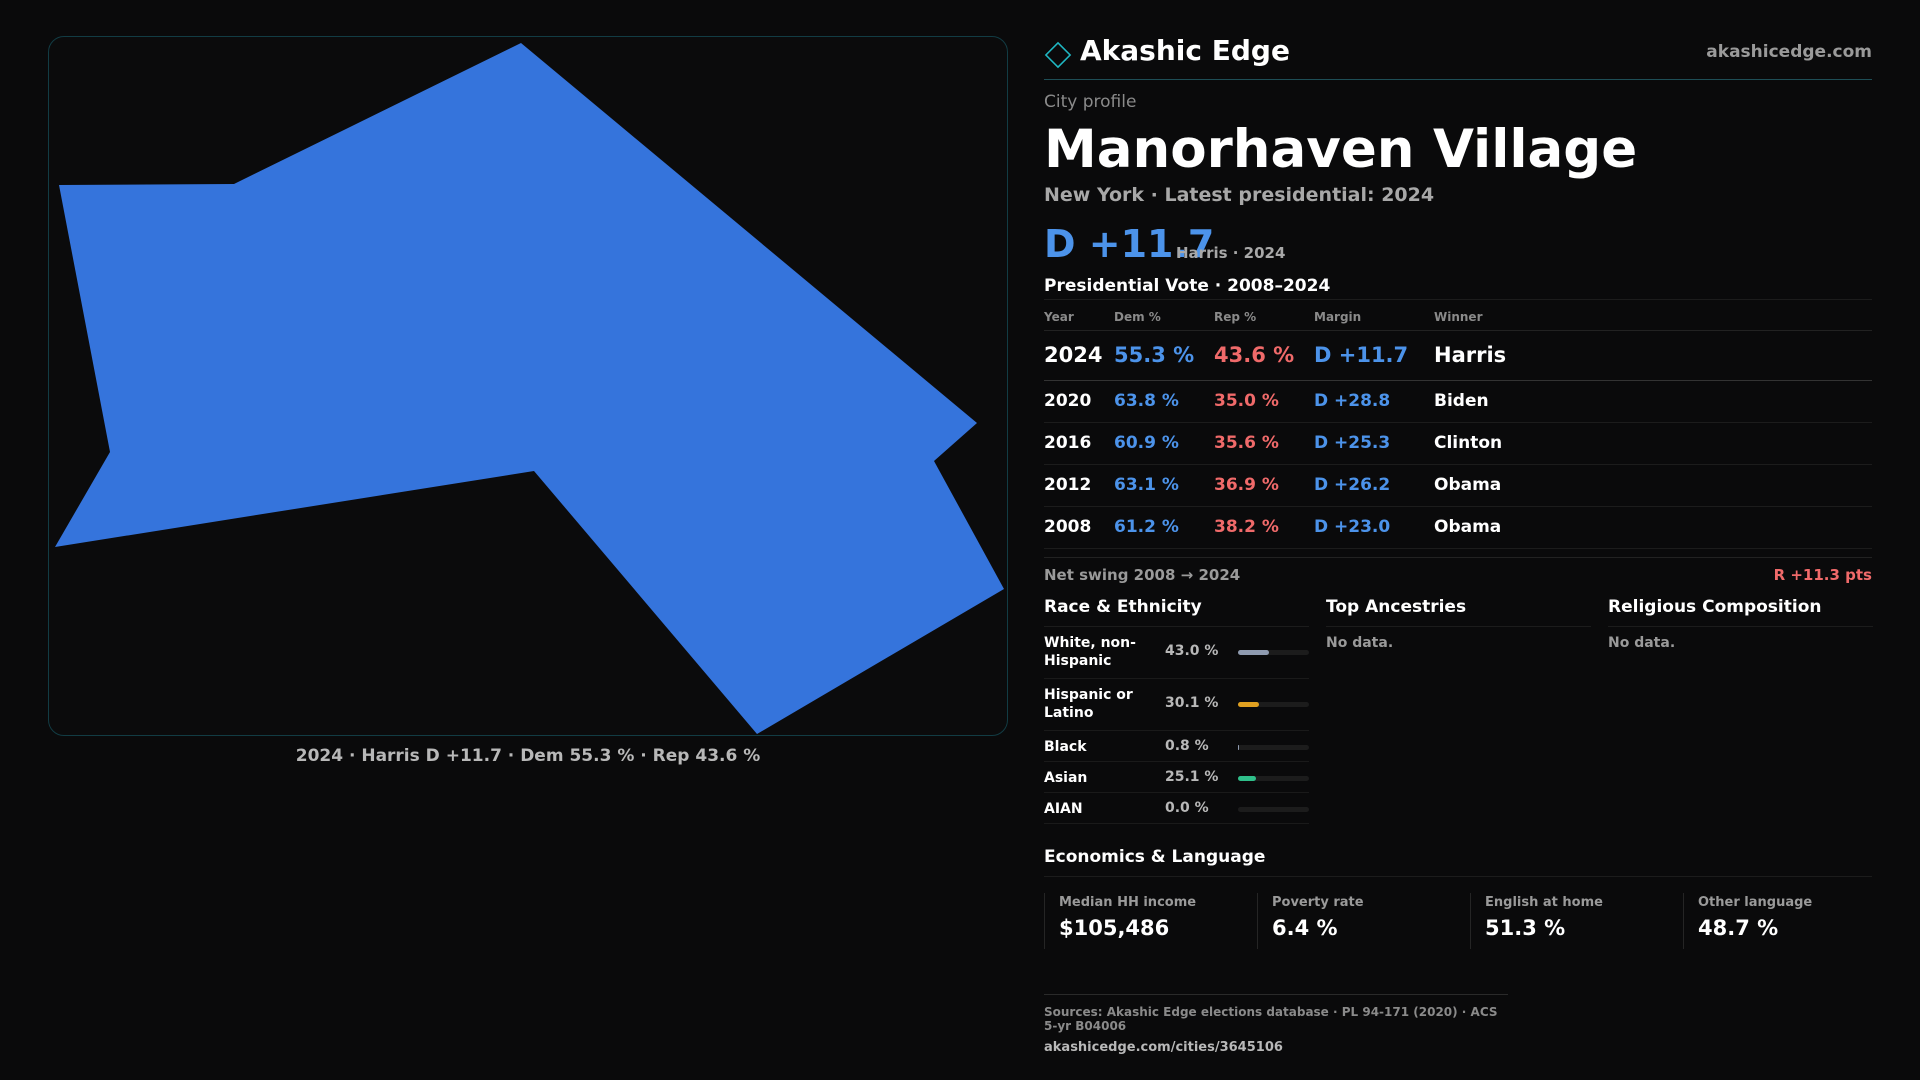 This screenshot has width=1920, height=1080. I want to click on race-name: Black, so click(1065, 746).